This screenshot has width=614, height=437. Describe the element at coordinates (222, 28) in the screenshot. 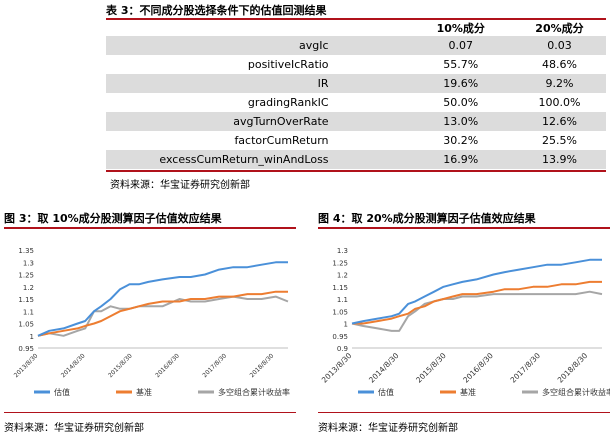

I see `header-blank` at that location.